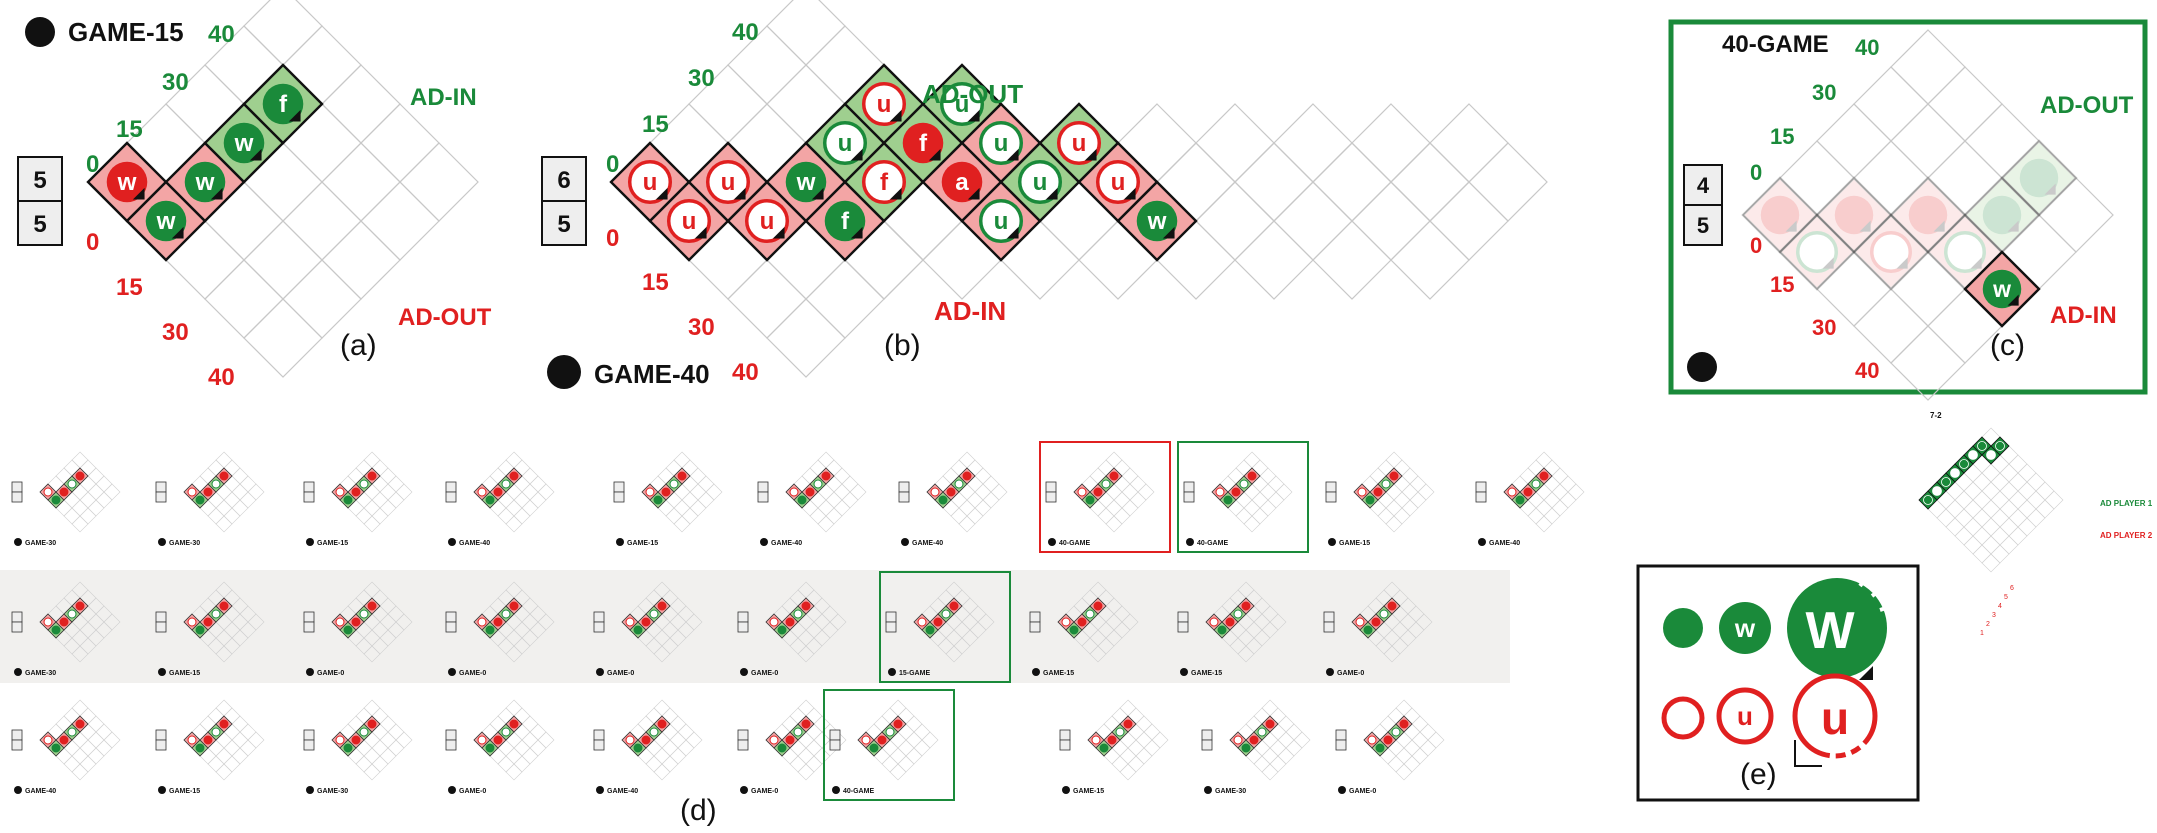 This screenshot has height=833, width=2157. I want to click on green-w-large-icon, so click(1837, 628).